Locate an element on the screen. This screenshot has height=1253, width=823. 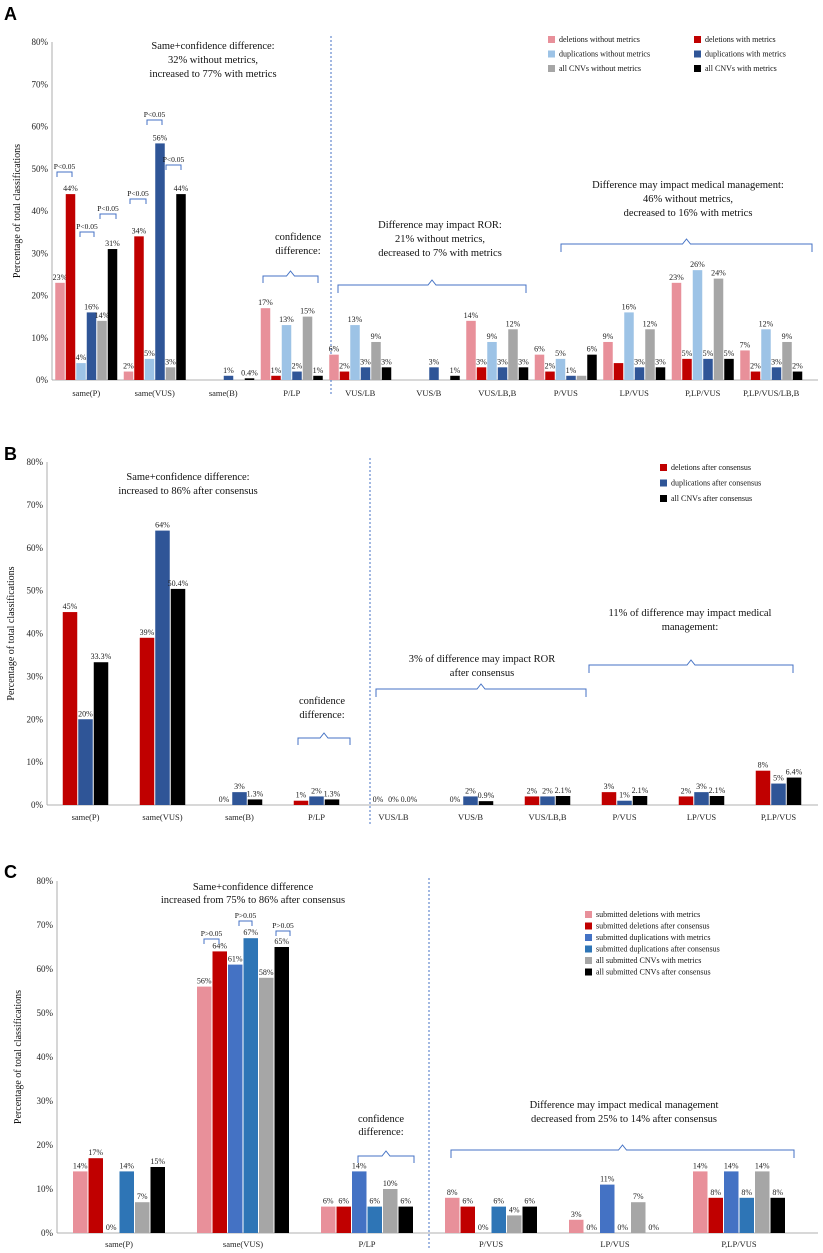
panel-c-data-label: 67% is located at coordinates (250, 932).